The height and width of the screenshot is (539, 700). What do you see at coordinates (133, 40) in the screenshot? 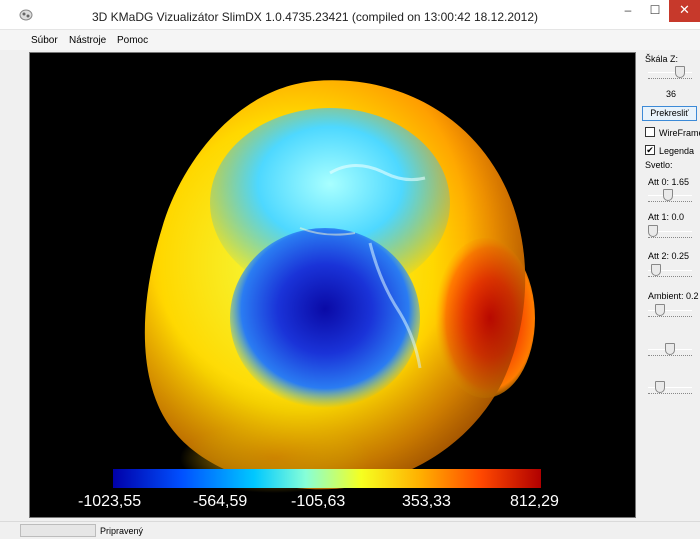
I see `menu-help: Pomoc` at bounding box center [133, 40].